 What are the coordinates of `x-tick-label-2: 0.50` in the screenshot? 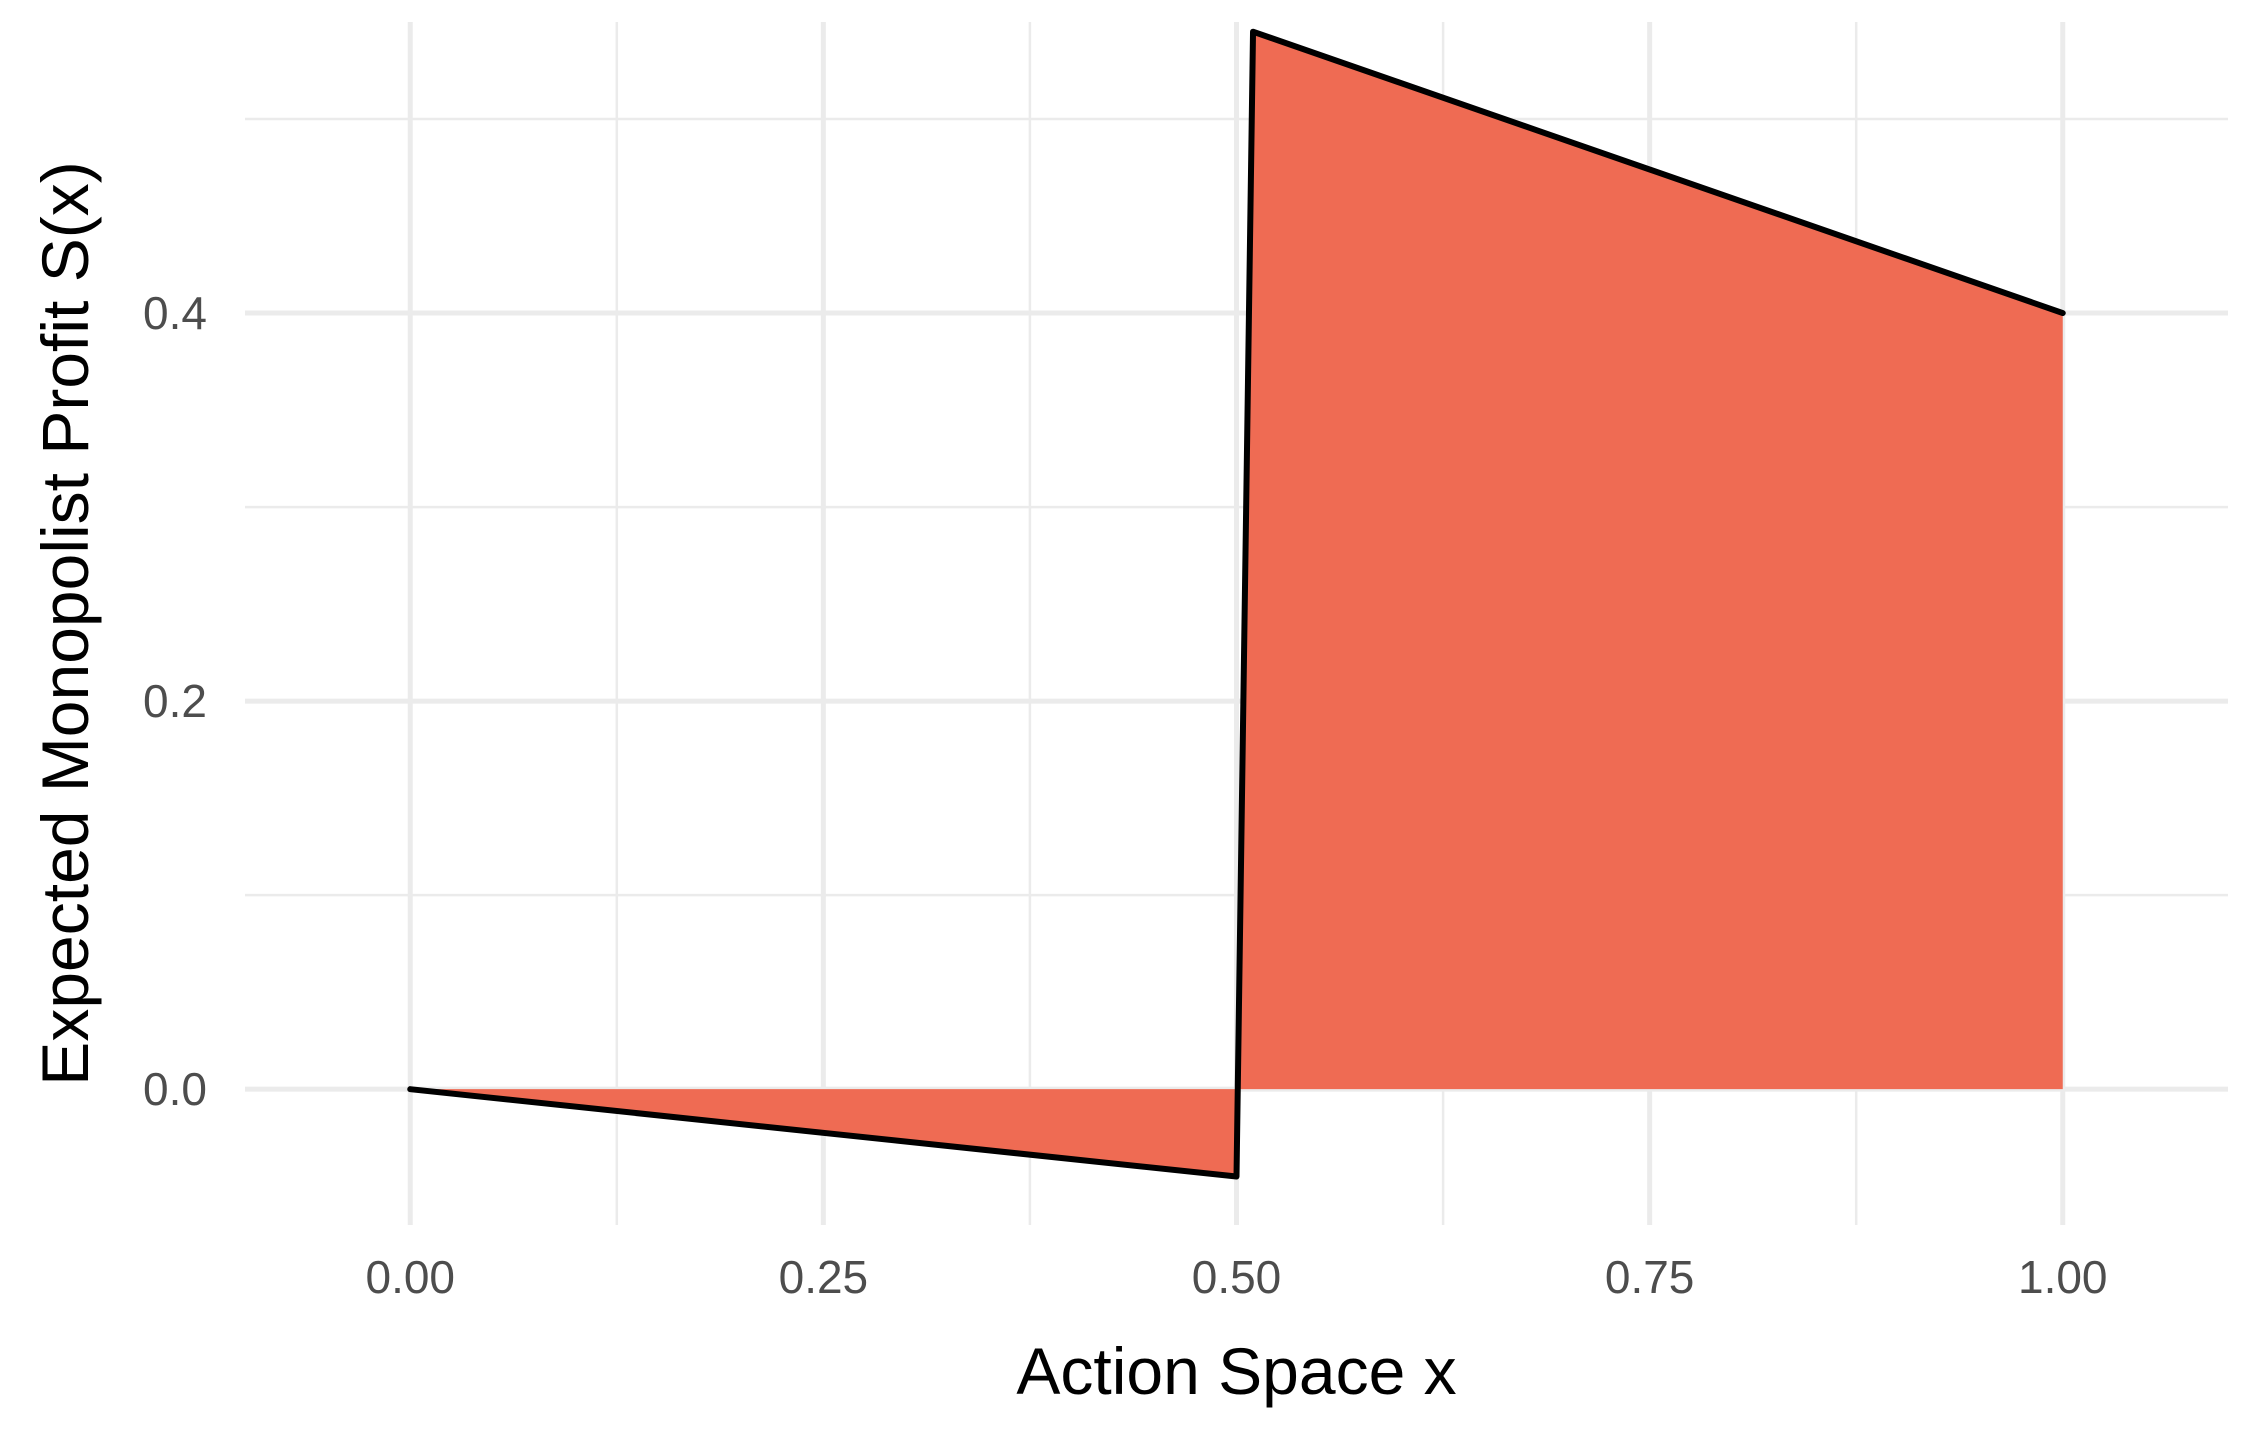 It's located at (1237, 1277).